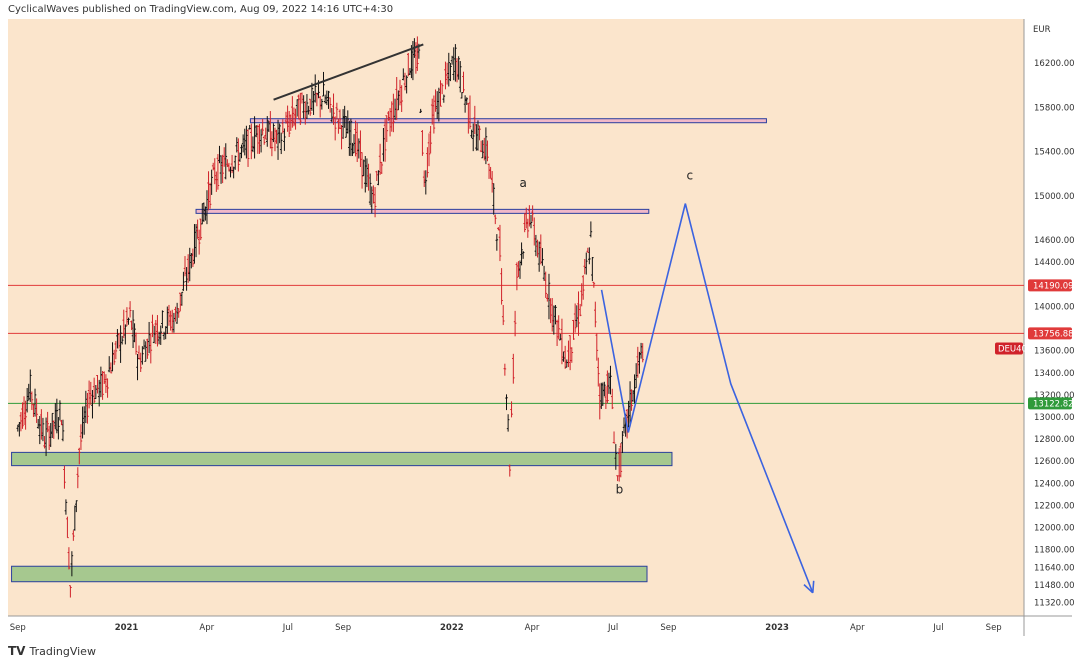 This screenshot has height=664, width=1080. Describe the element at coordinates (1054, 64) in the screenshot. I see `y-tick-label: 16200.00` at that location.